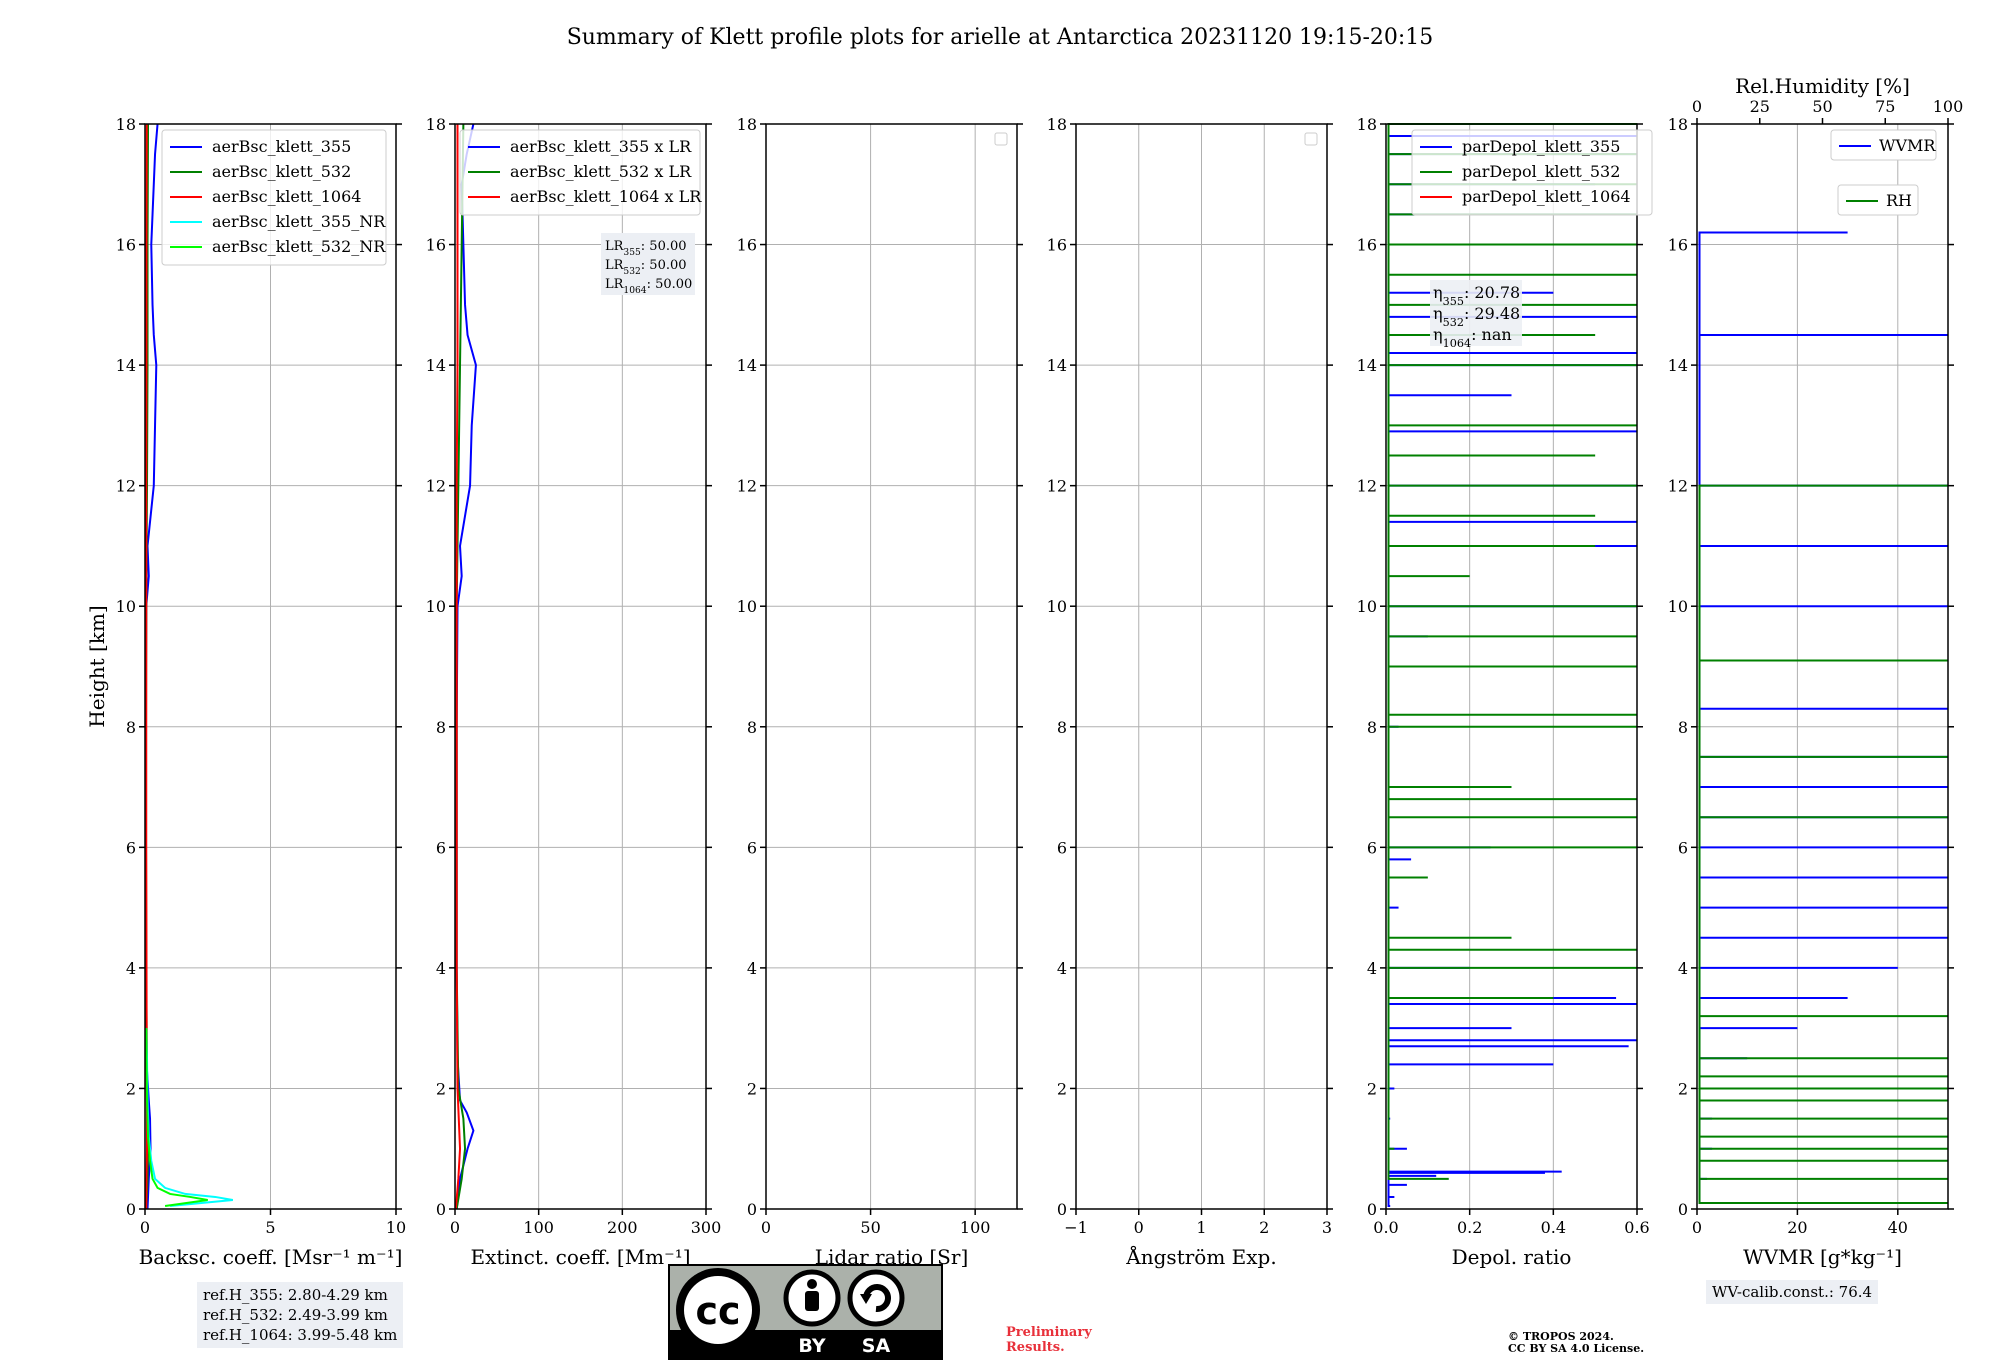 This screenshot has width=2000, height=1360. What do you see at coordinates (286, 196) in the screenshot?
I see `legend-label: aerBsc_klett_1064` at bounding box center [286, 196].